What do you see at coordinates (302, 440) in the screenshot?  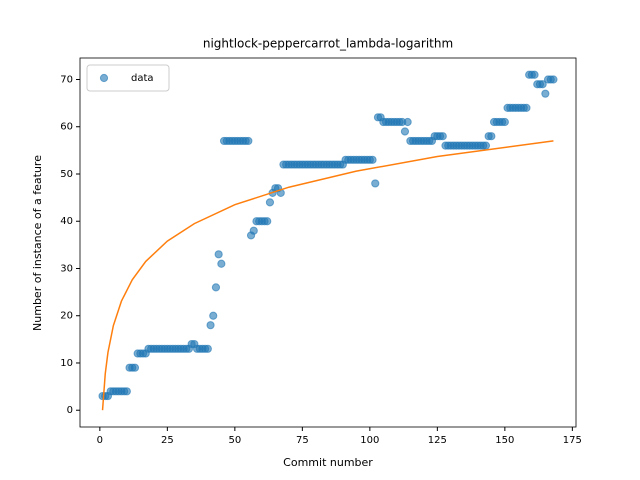 I see `x-tick-label: 75` at bounding box center [302, 440].